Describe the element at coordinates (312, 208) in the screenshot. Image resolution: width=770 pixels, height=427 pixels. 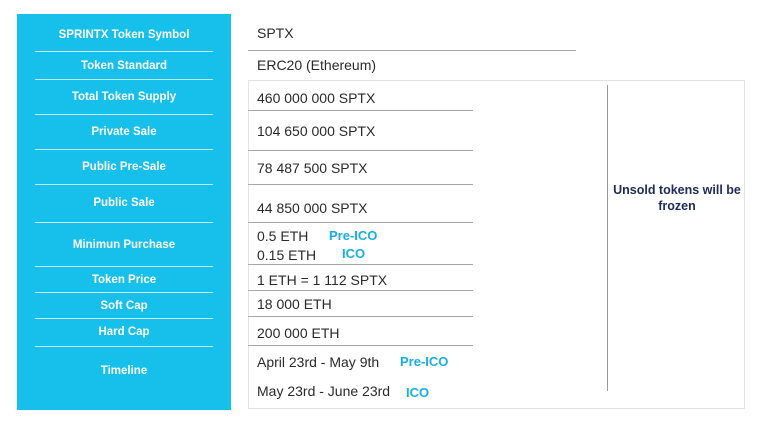
I see `value-public-sale: 44 850 000 SPTX` at that location.